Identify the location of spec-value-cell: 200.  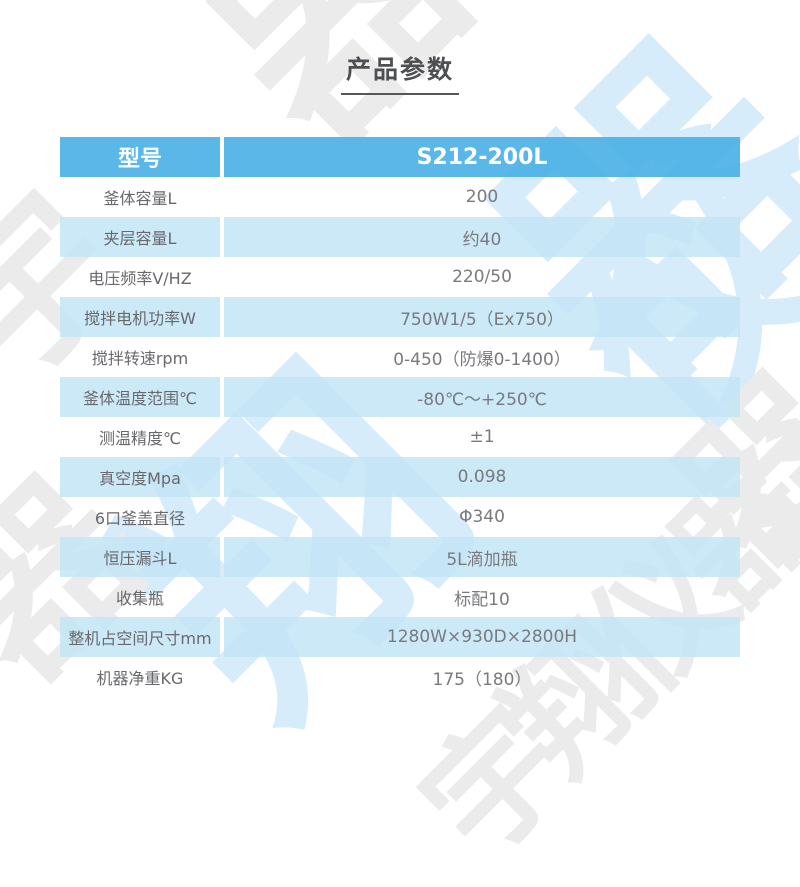
(482, 197).